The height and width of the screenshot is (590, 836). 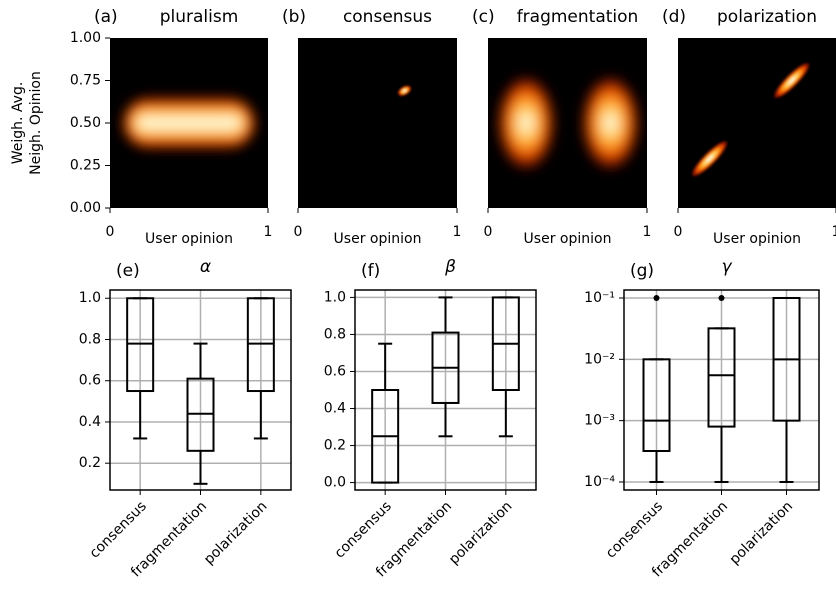 I want to click on panel-label: (g), so click(x=642, y=271).